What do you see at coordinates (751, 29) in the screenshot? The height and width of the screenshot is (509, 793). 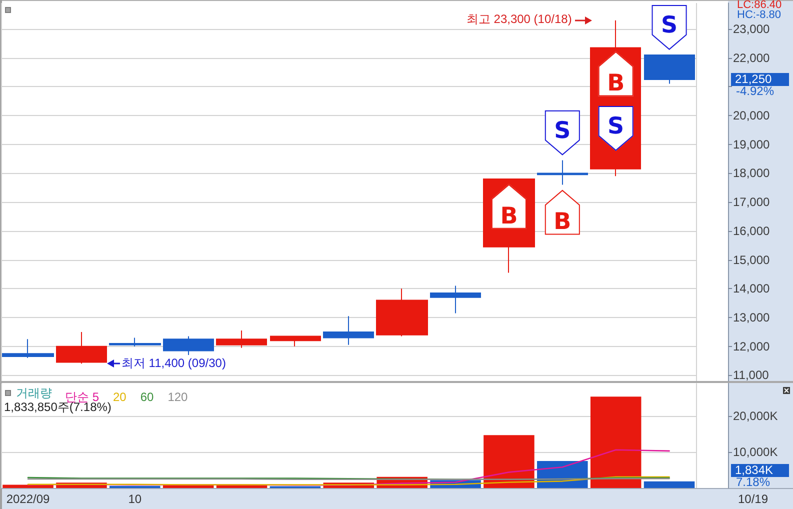 I see `y-tick-label: 23,000` at bounding box center [751, 29].